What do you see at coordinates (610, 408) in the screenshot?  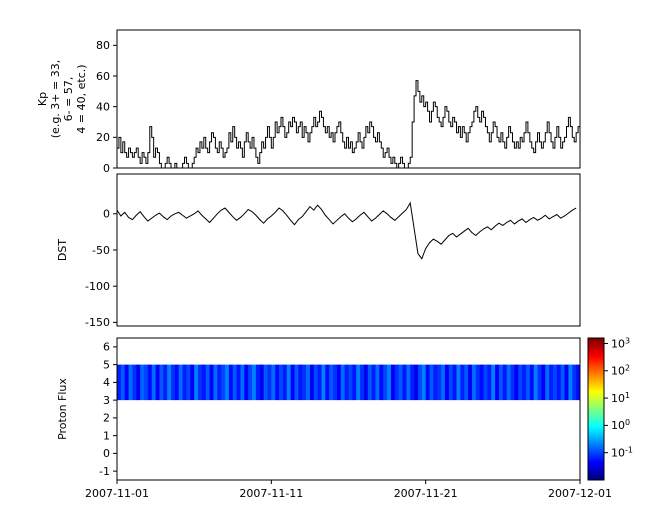 I see `colorbar: 10³ 10² 10¹ 10⁰ 10⁻¹` at bounding box center [610, 408].